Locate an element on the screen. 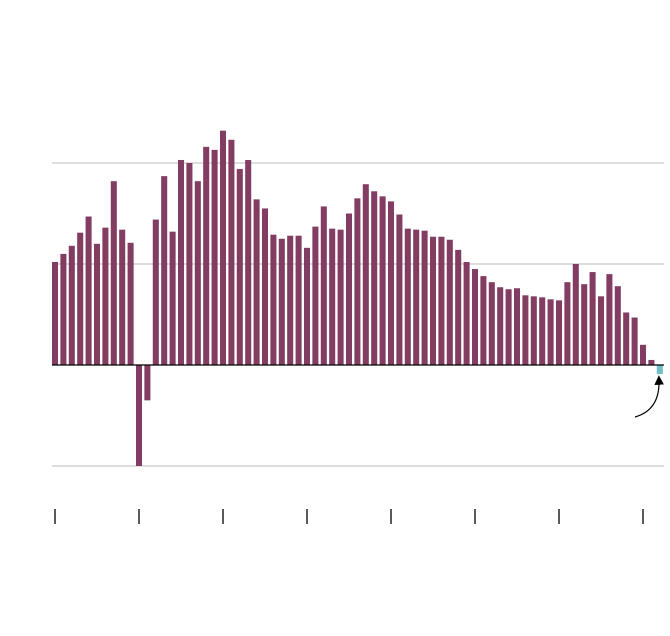 The height and width of the screenshot is (636, 670). annotation-arrow is located at coordinates (649, 396).